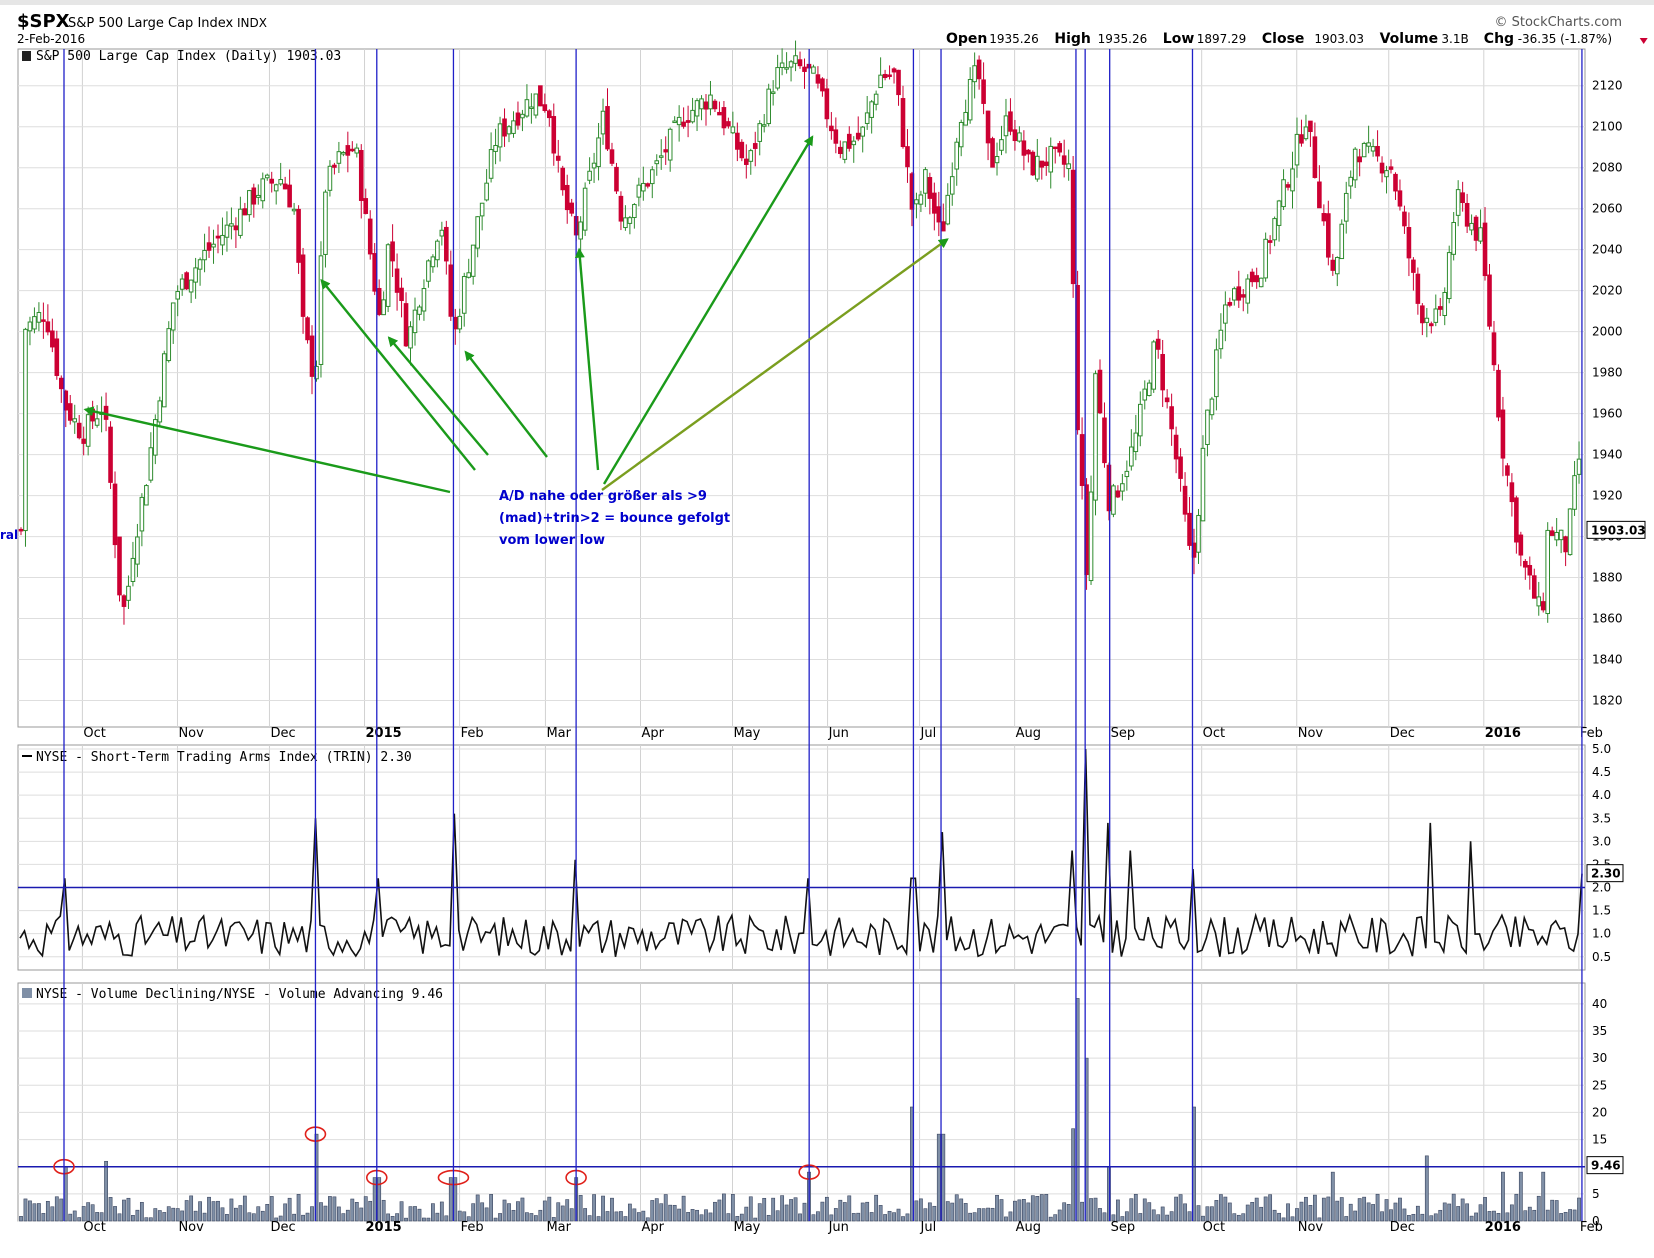 The image size is (1654, 1258). What do you see at coordinates (1601, 841) in the screenshot?
I see `y-tick-label: 3.0` at bounding box center [1601, 841].